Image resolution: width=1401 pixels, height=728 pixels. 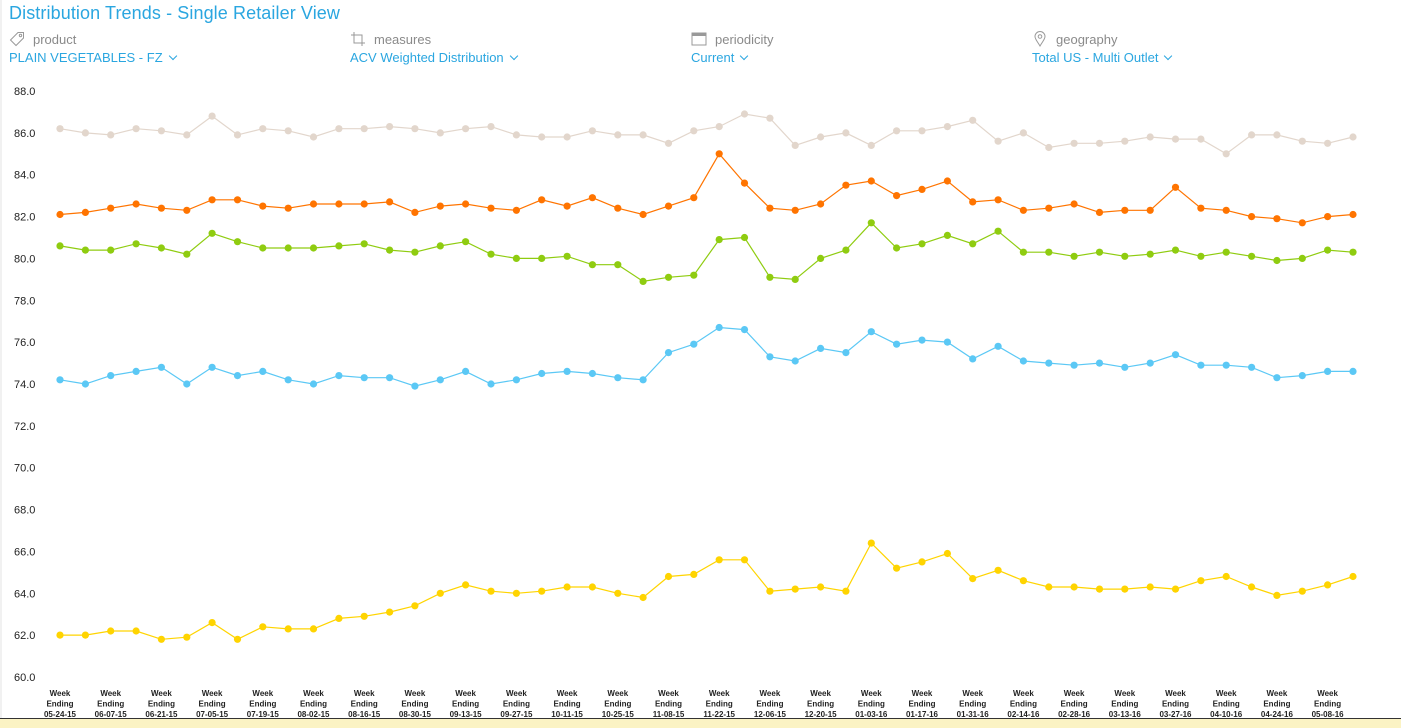 What do you see at coordinates (434, 57) in the screenshot?
I see `measures-dropdown: ACV Weighted Distribution` at bounding box center [434, 57].